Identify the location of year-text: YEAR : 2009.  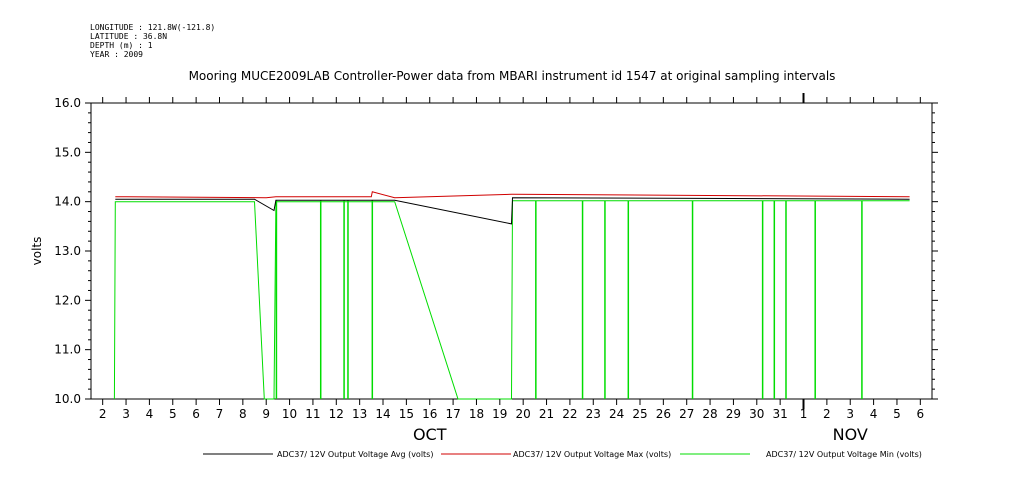
(116, 54).